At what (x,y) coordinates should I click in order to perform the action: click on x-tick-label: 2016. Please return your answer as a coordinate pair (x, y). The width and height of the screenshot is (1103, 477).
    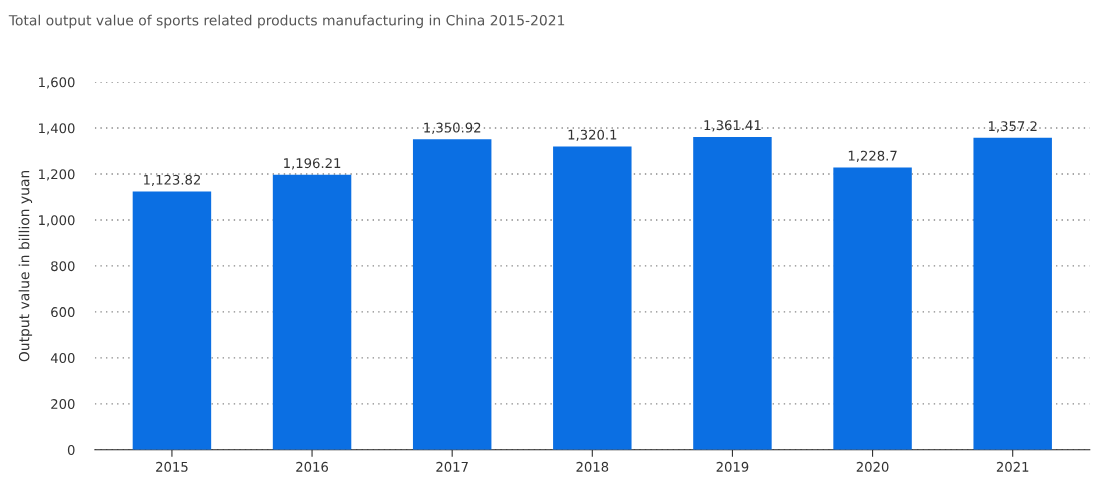
    Looking at the image, I should click on (312, 466).